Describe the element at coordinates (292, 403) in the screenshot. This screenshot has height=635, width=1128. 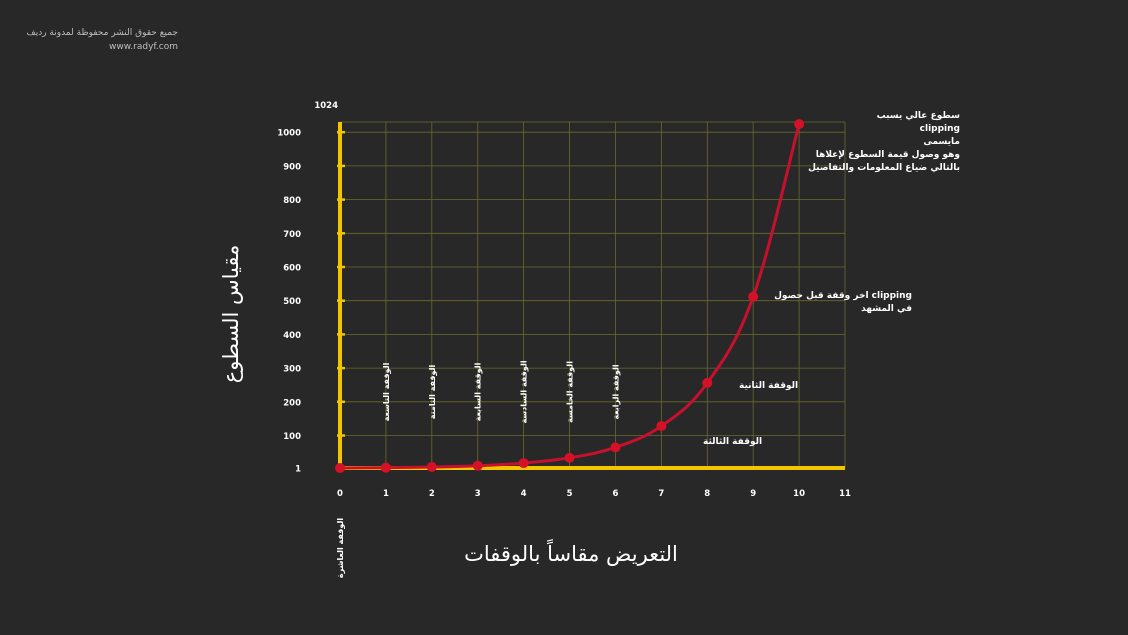
I see `y-tick-label: 200` at that location.